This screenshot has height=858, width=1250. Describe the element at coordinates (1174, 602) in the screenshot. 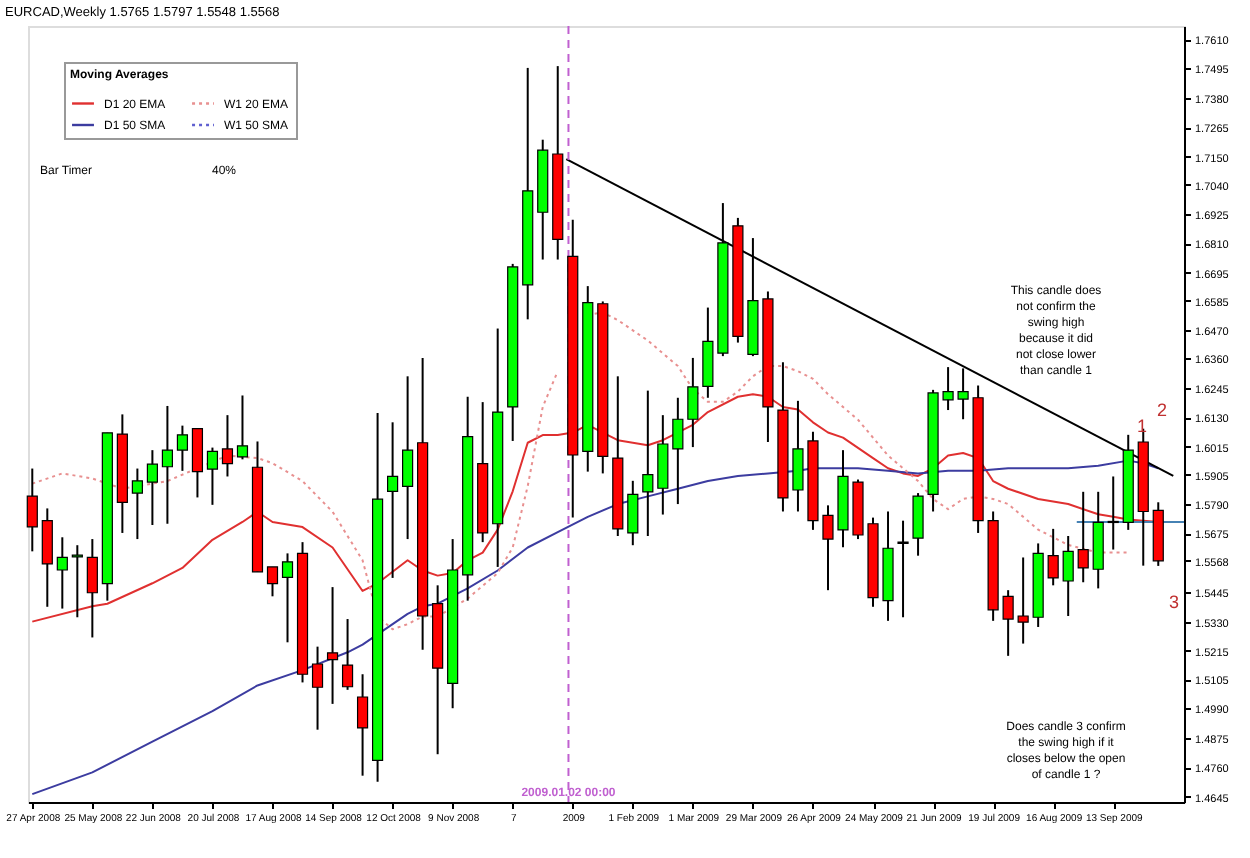

I see `annotation: 3` at that location.